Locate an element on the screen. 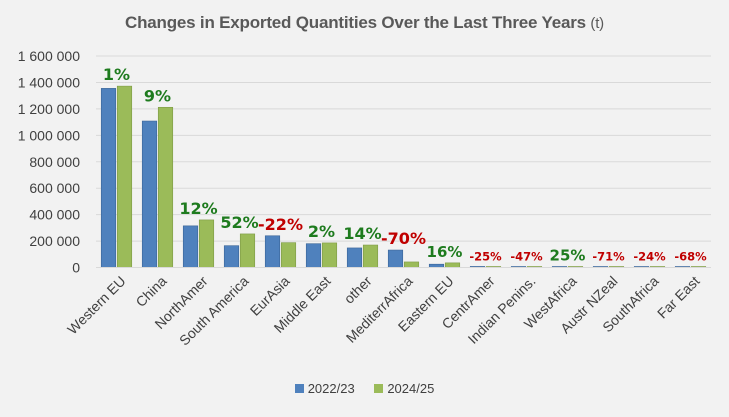  data-label: 16% is located at coordinates (445, 252).